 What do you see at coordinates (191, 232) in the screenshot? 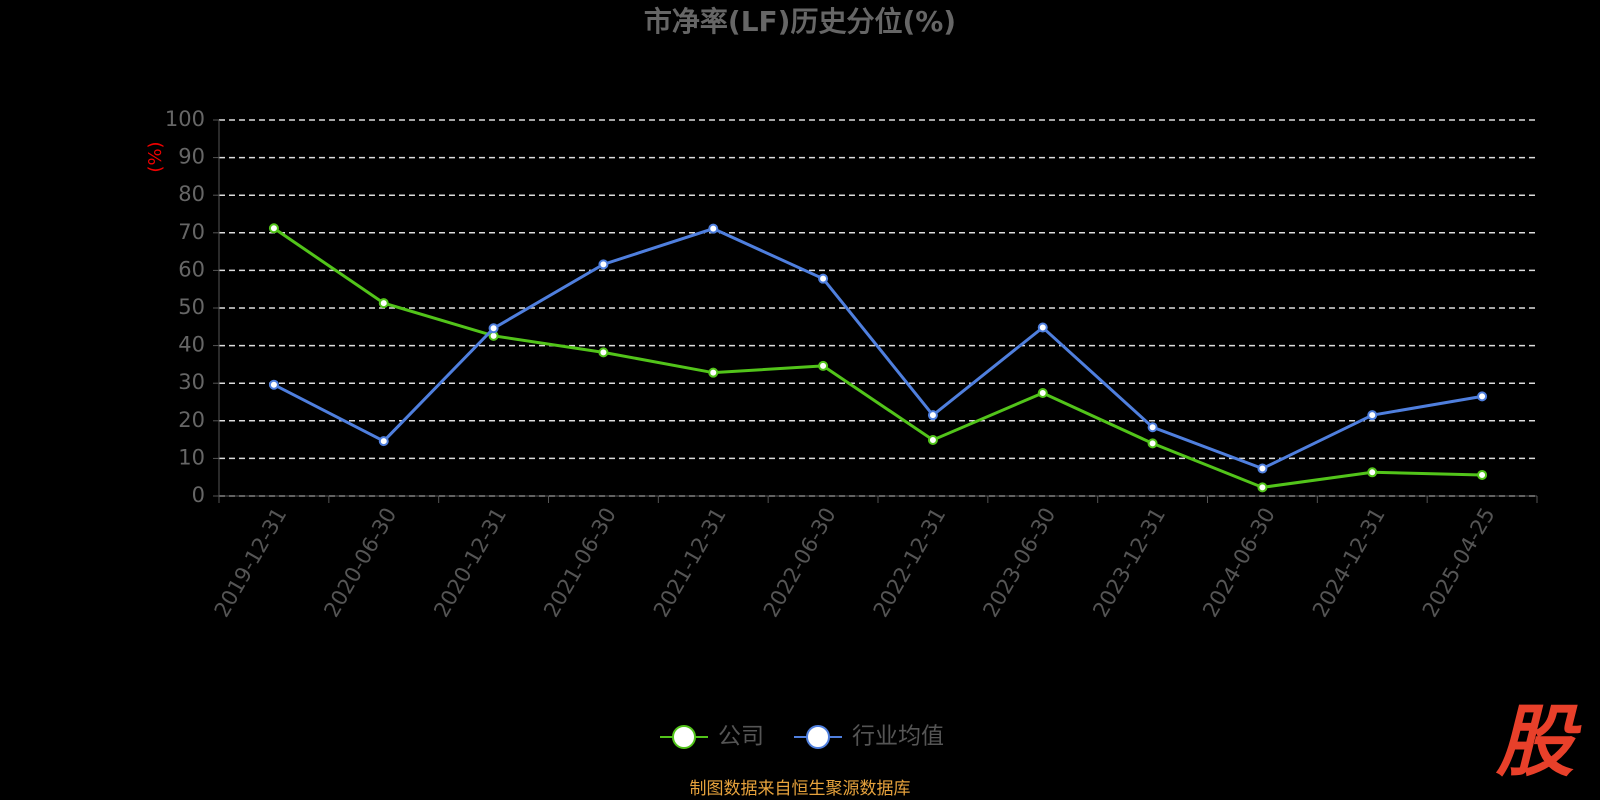
I see `y-tick-label: 70` at bounding box center [191, 232].